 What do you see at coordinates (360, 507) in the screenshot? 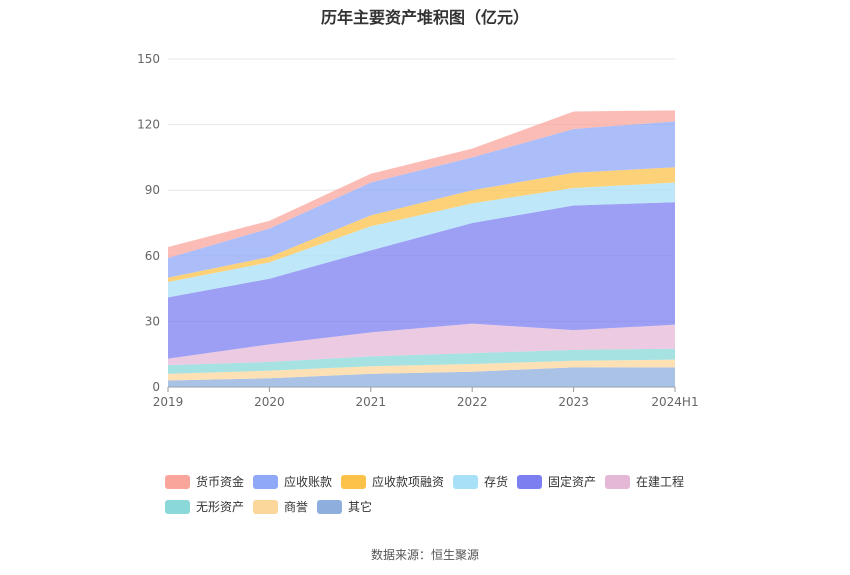
I see `legend-label: 其它` at bounding box center [360, 507].